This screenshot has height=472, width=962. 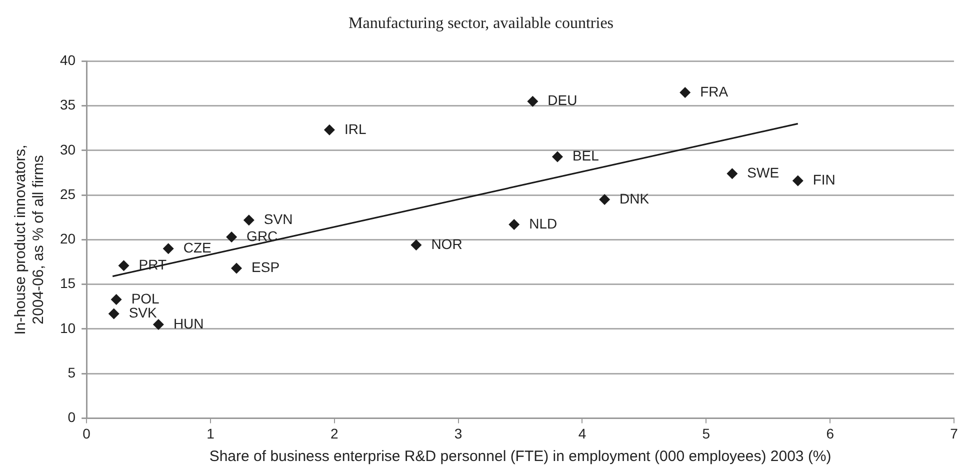 What do you see at coordinates (30, 239) in the screenshot?
I see `y-axis-title: In-house product innovators, 2004-06, as % of all firms` at bounding box center [30, 239].